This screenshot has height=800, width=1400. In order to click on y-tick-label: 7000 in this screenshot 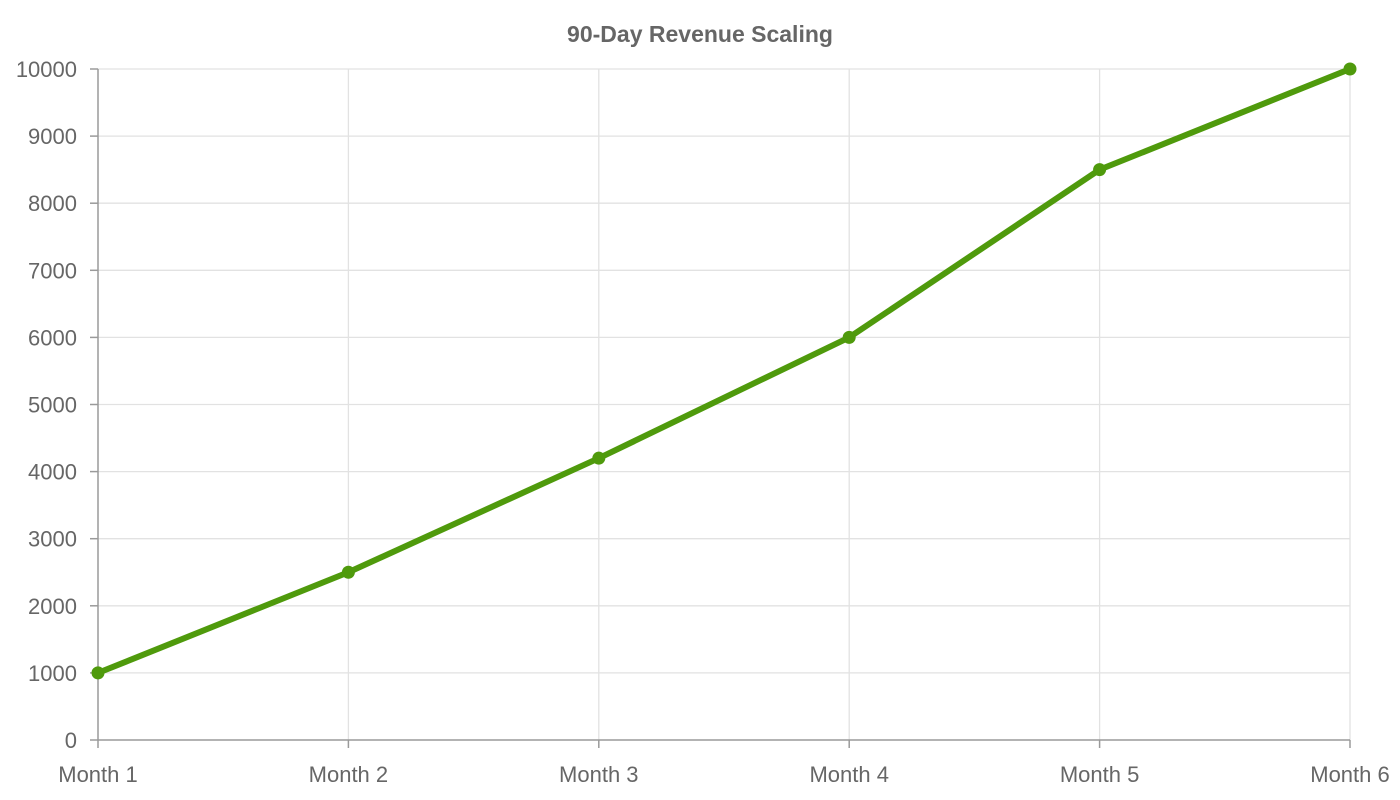, I will do `click(52, 270)`.